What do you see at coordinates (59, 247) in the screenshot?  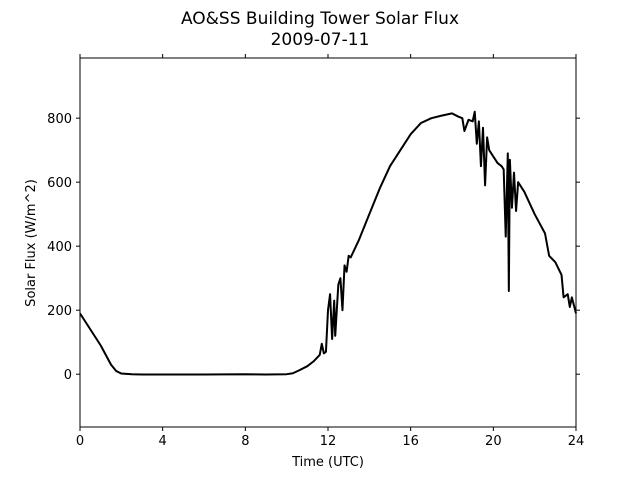 I see `y-tick-label: 400` at bounding box center [59, 247].